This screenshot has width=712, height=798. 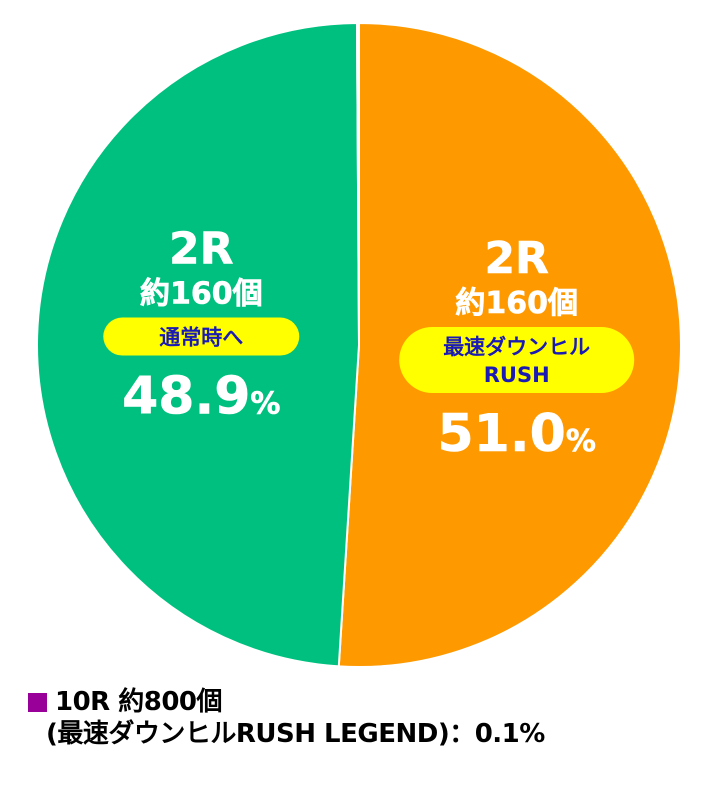 What do you see at coordinates (286, 702) in the screenshot?
I see `legend-row-10r: 10R 約800個` at bounding box center [286, 702].